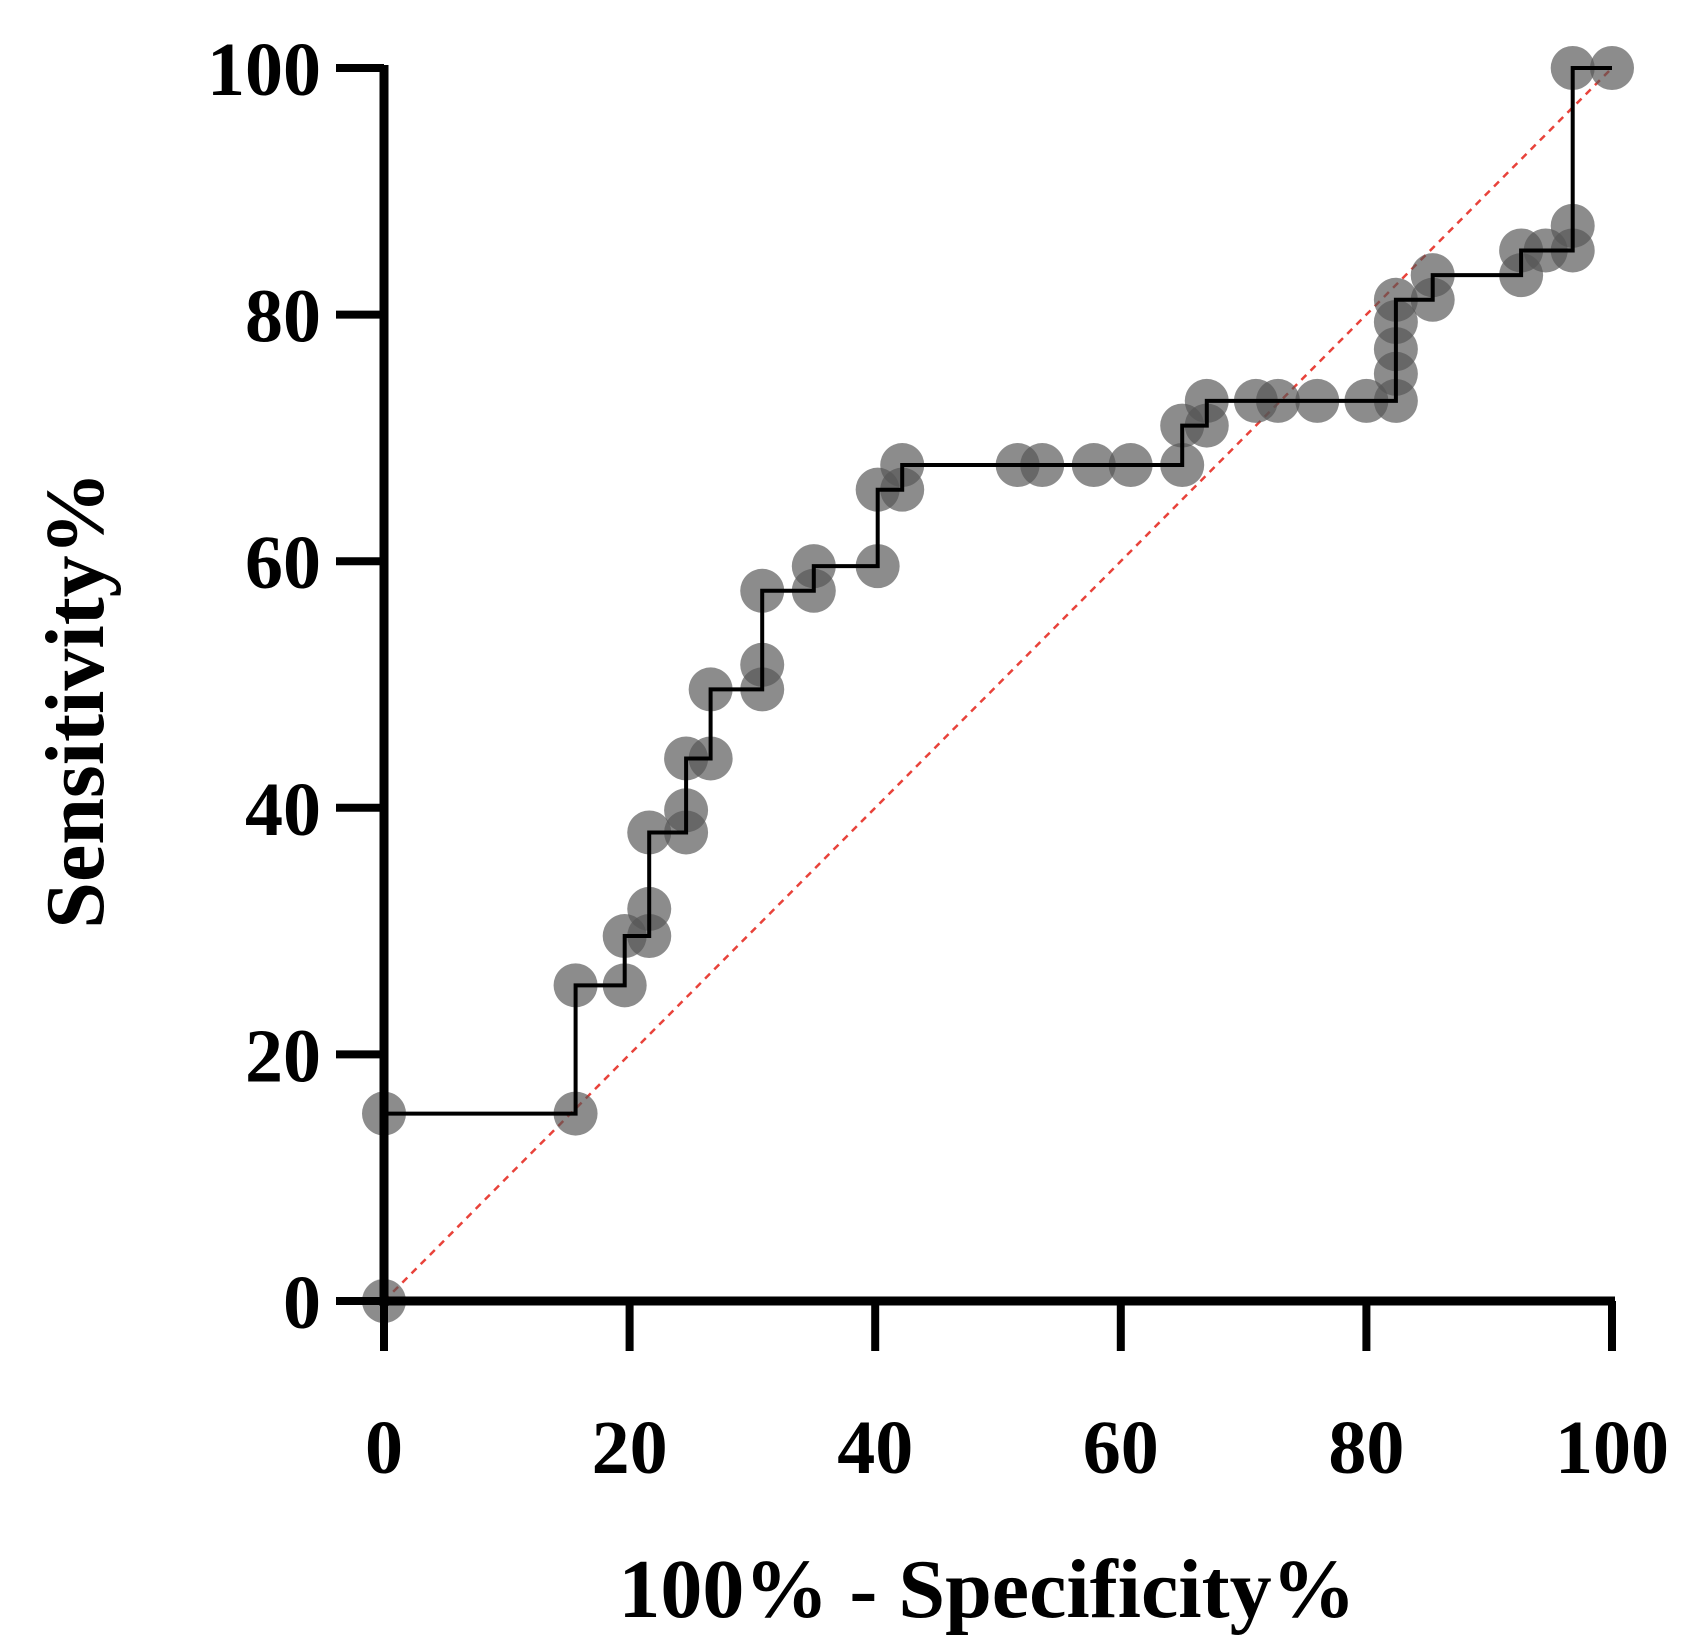 Image resolution: width=1700 pixels, height=1646 pixels. What do you see at coordinates (1612, 1448) in the screenshot?
I see `x-tick-label-5: 100` at bounding box center [1612, 1448].